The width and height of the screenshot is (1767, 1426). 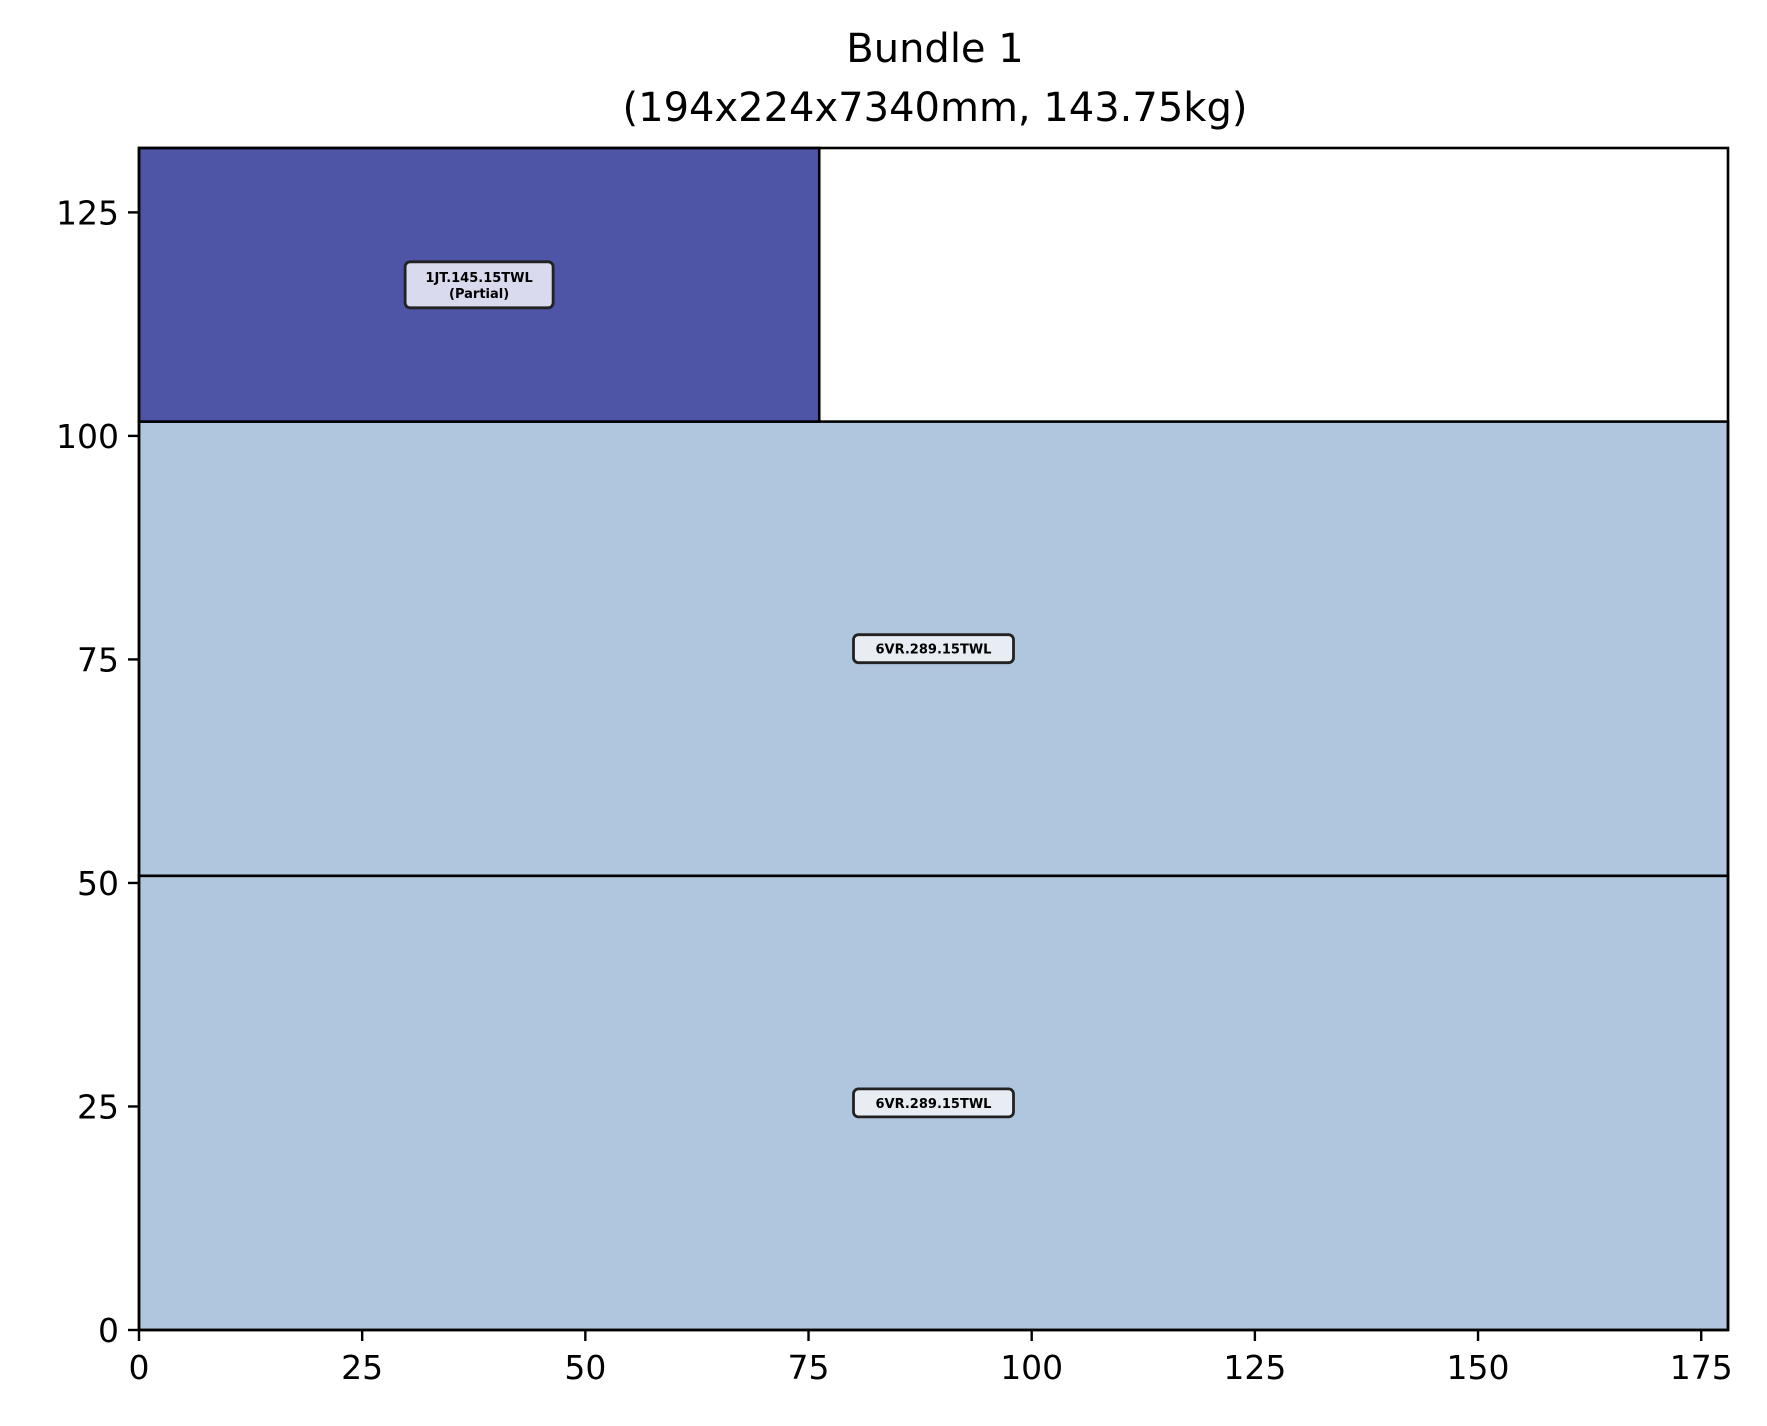 What do you see at coordinates (108, 1330) in the screenshot?
I see `y-tick-label-0: 0` at bounding box center [108, 1330].